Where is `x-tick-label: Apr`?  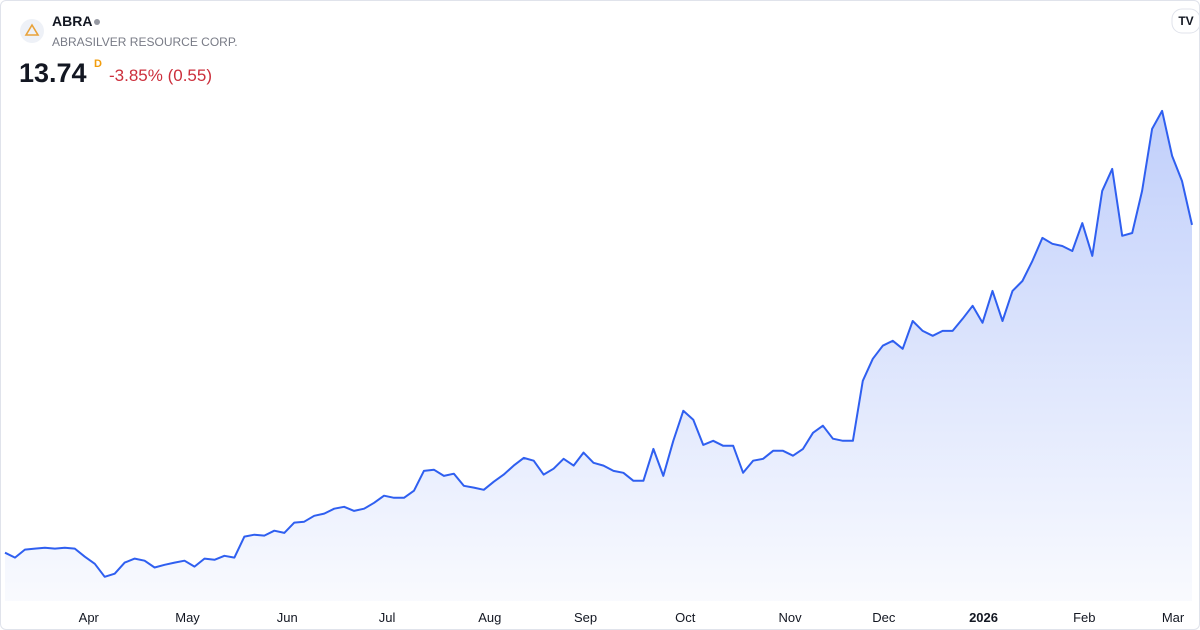
x-tick-label: Apr is located at coordinates (89, 617).